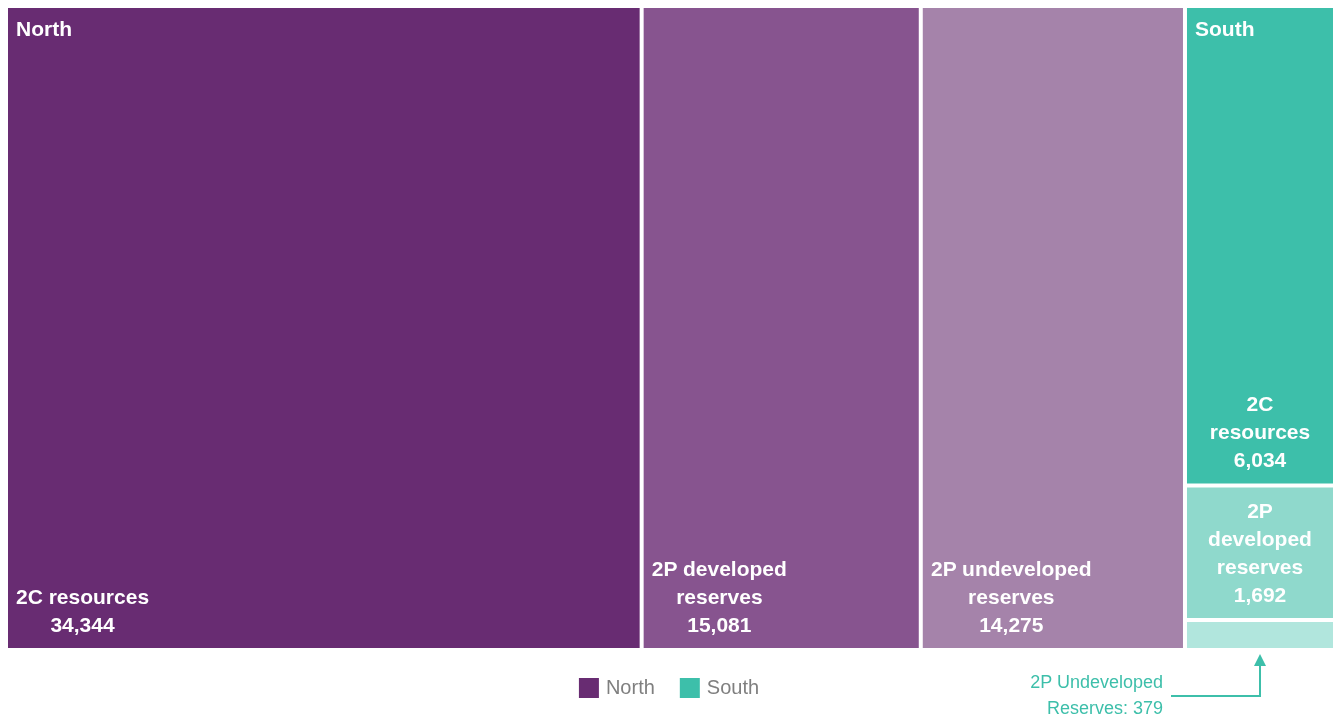  What do you see at coordinates (82, 624) in the screenshot?
I see `data-label: 34,344` at bounding box center [82, 624].